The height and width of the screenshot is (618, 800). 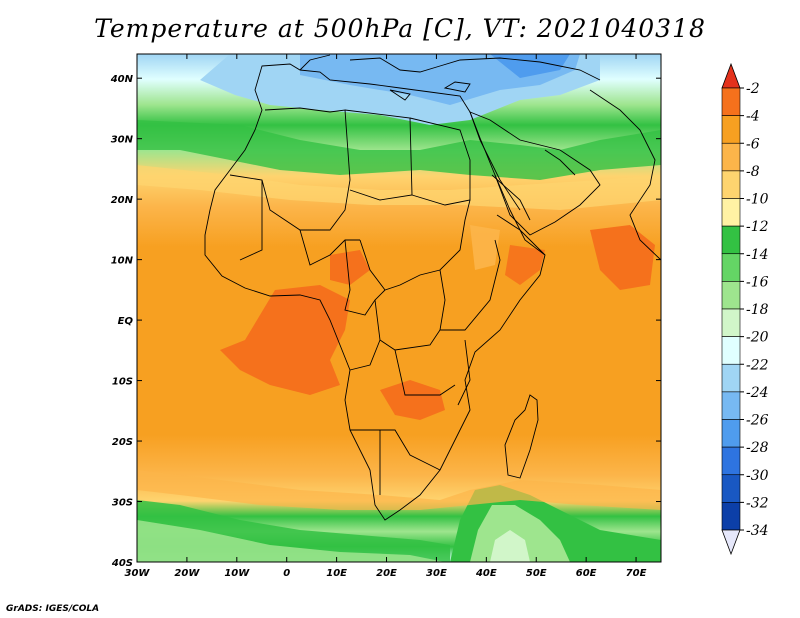 I want to click on colorbar-label: -18, so click(x=757, y=310).